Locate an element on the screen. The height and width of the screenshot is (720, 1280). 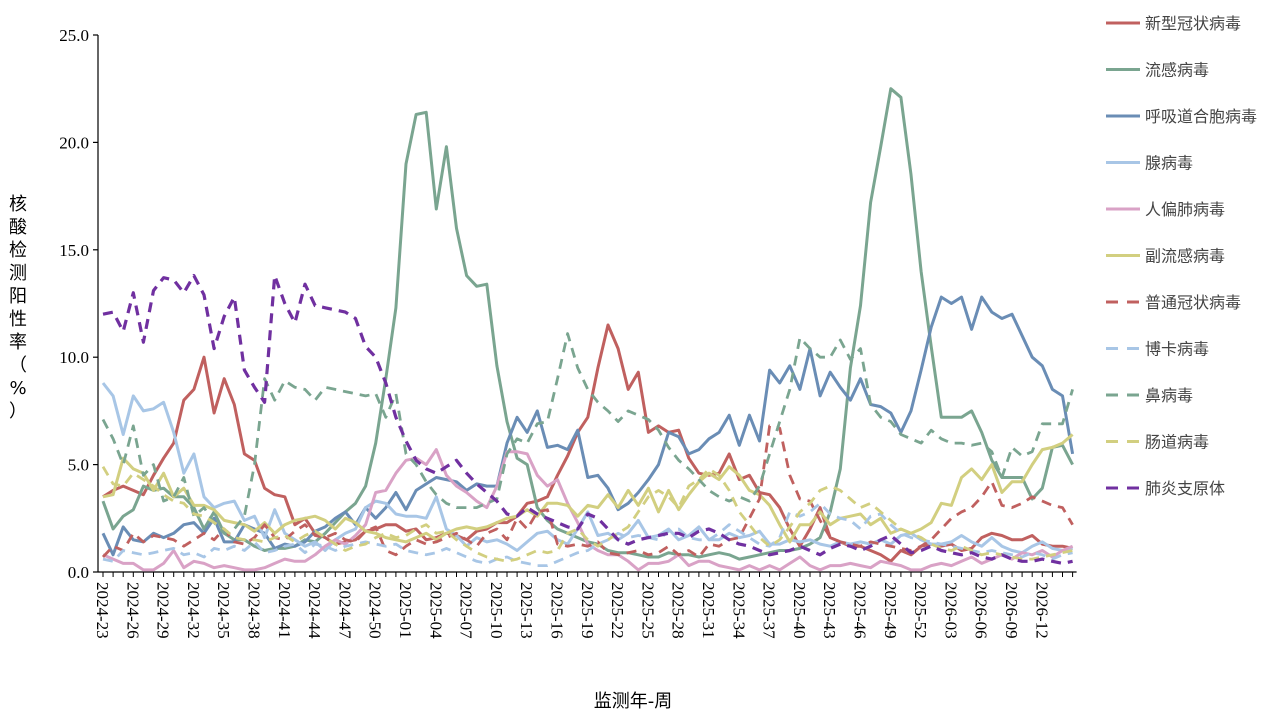
x-tick-label: 2025-31 is located at coordinates (708, 610).